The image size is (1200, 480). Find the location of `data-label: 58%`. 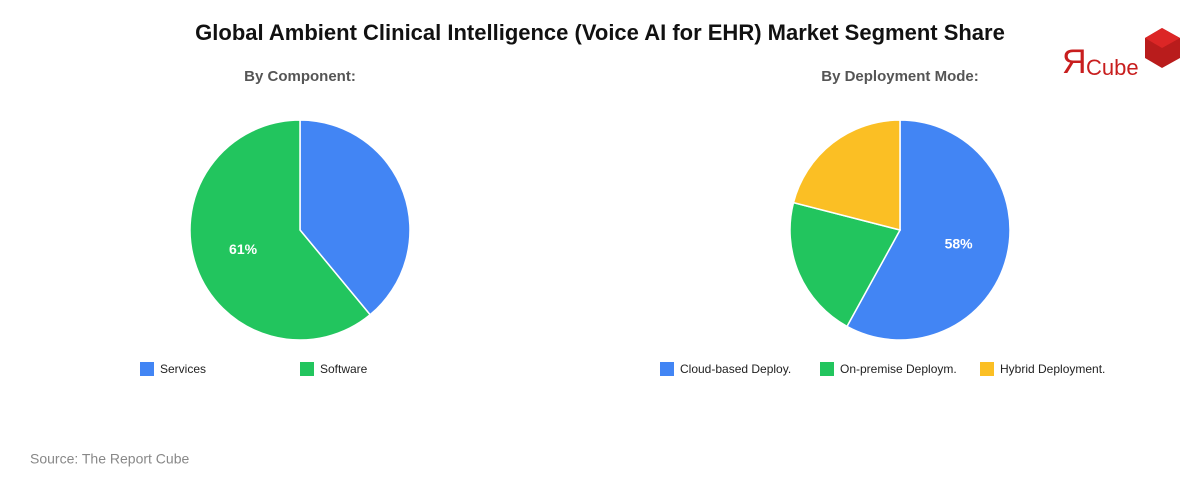

data-label: 58% is located at coordinates (959, 244).